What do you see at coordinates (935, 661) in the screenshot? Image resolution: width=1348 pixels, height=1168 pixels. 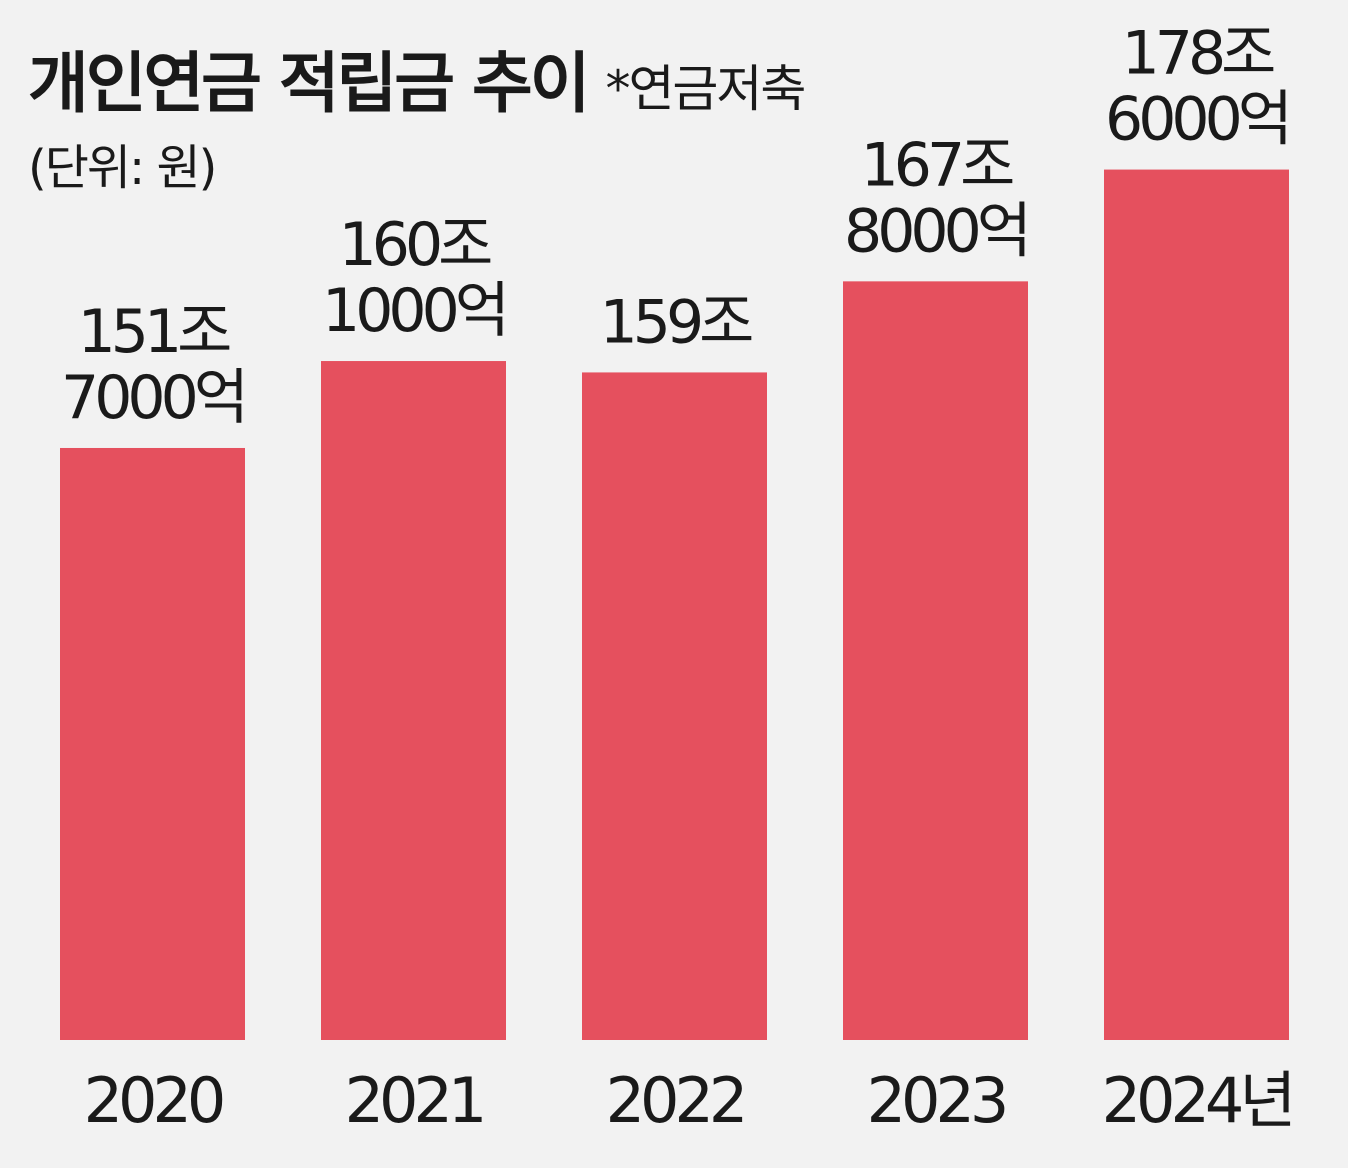 I see `bar-2023` at bounding box center [935, 661].